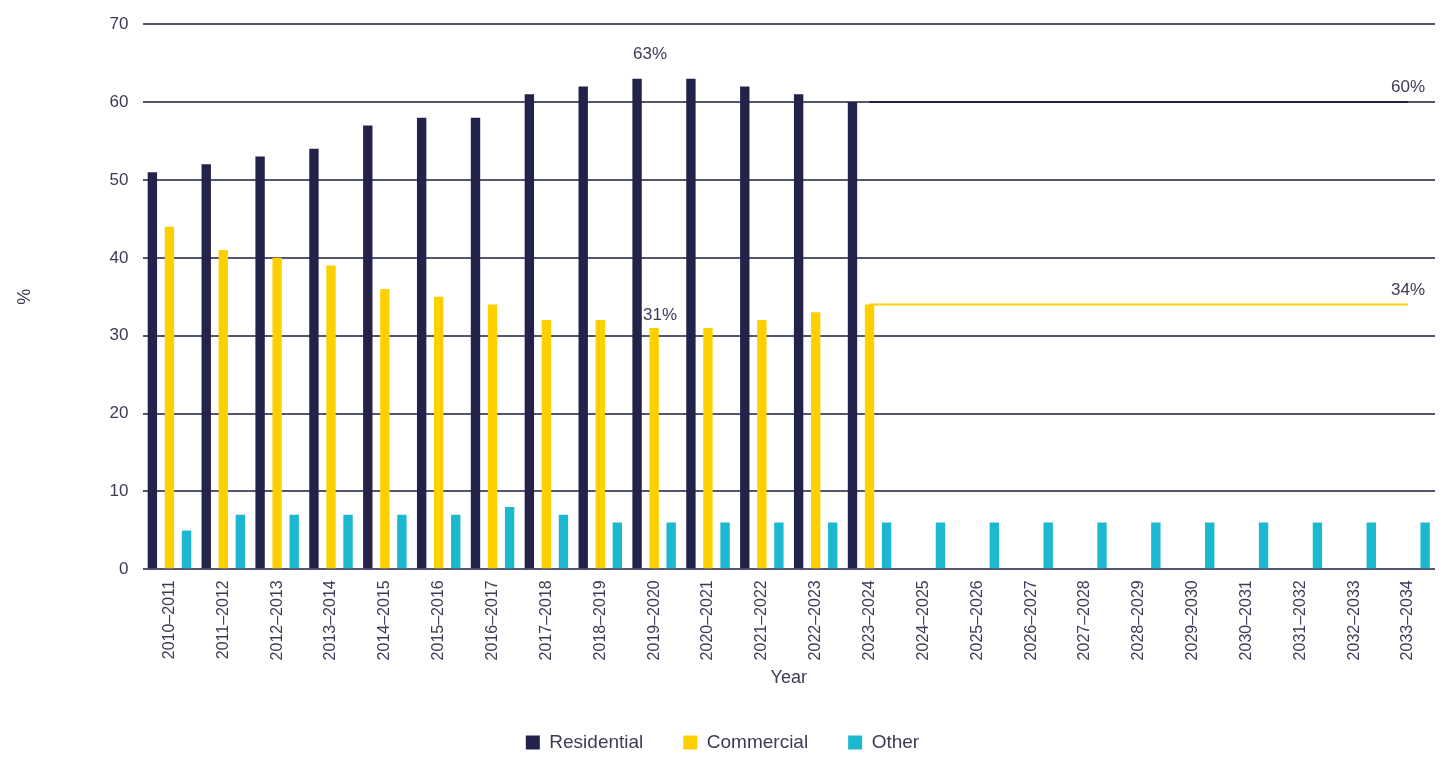 The image size is (1447, 768). What do you see at coordinates (276, 620) in the screenshot?
I see `x-tick-label: 2012–2013` at bounding box center [276, 620].